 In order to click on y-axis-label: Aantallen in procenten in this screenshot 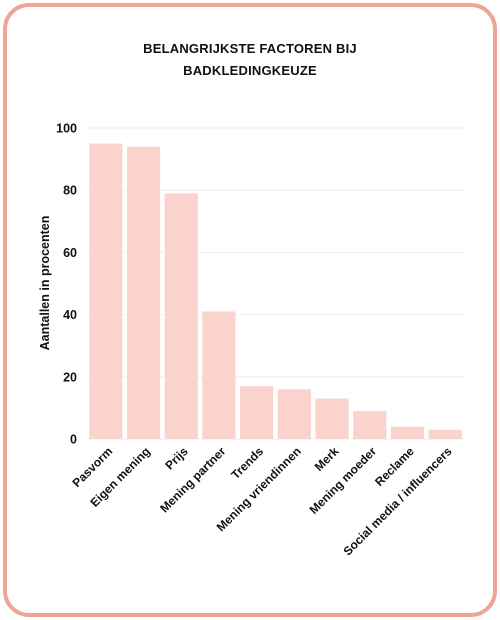, I will do `click(45, 283)`.